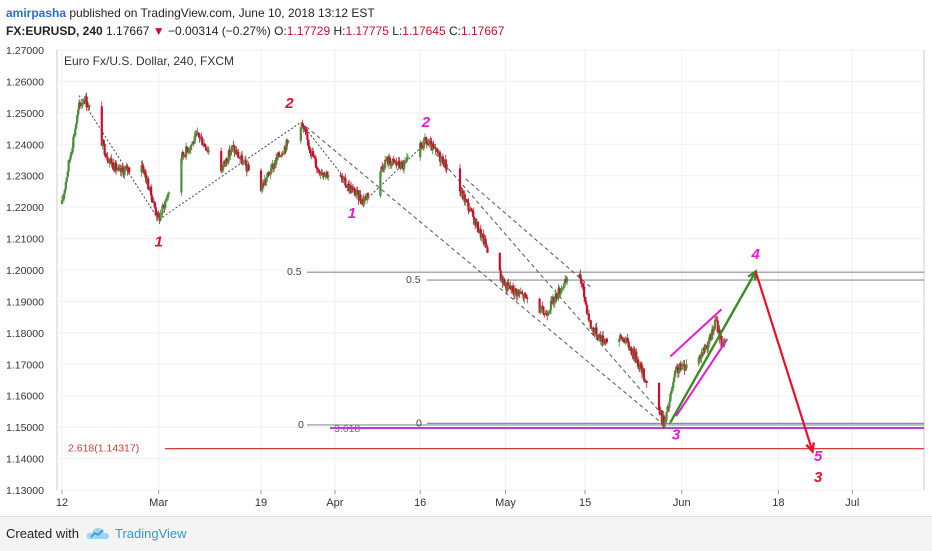  I want to click on tradingview-cloud-icon, so click(98, 533).